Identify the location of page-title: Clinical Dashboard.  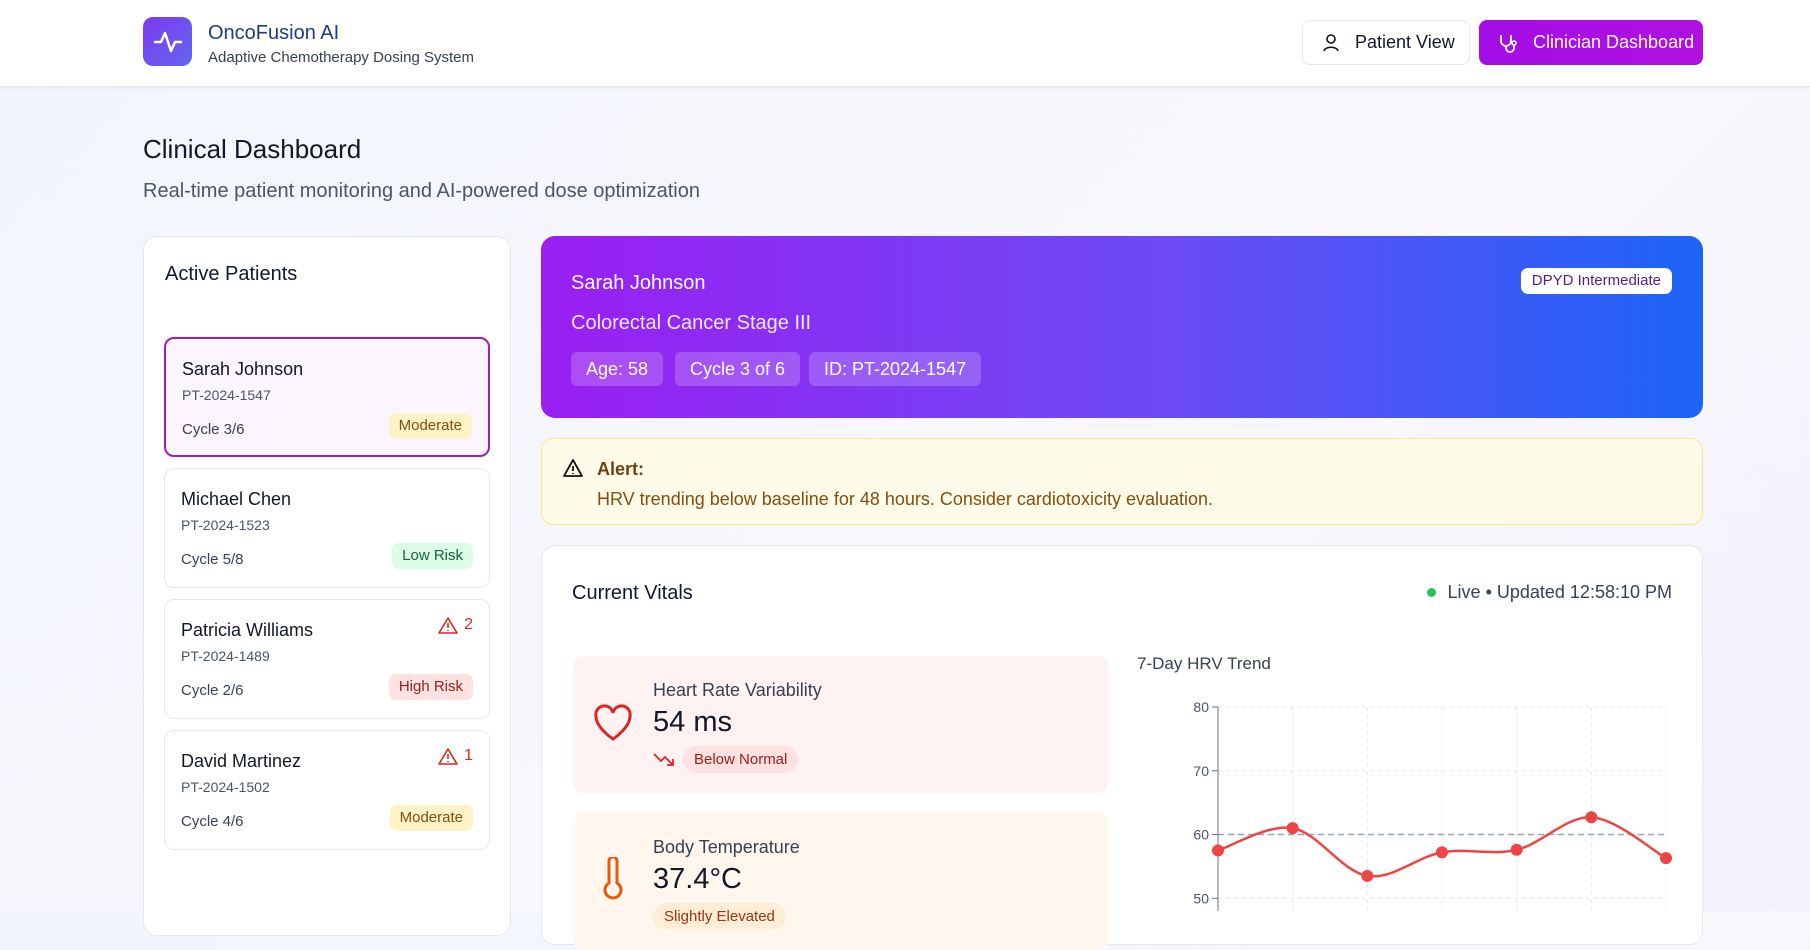
(252, 149).